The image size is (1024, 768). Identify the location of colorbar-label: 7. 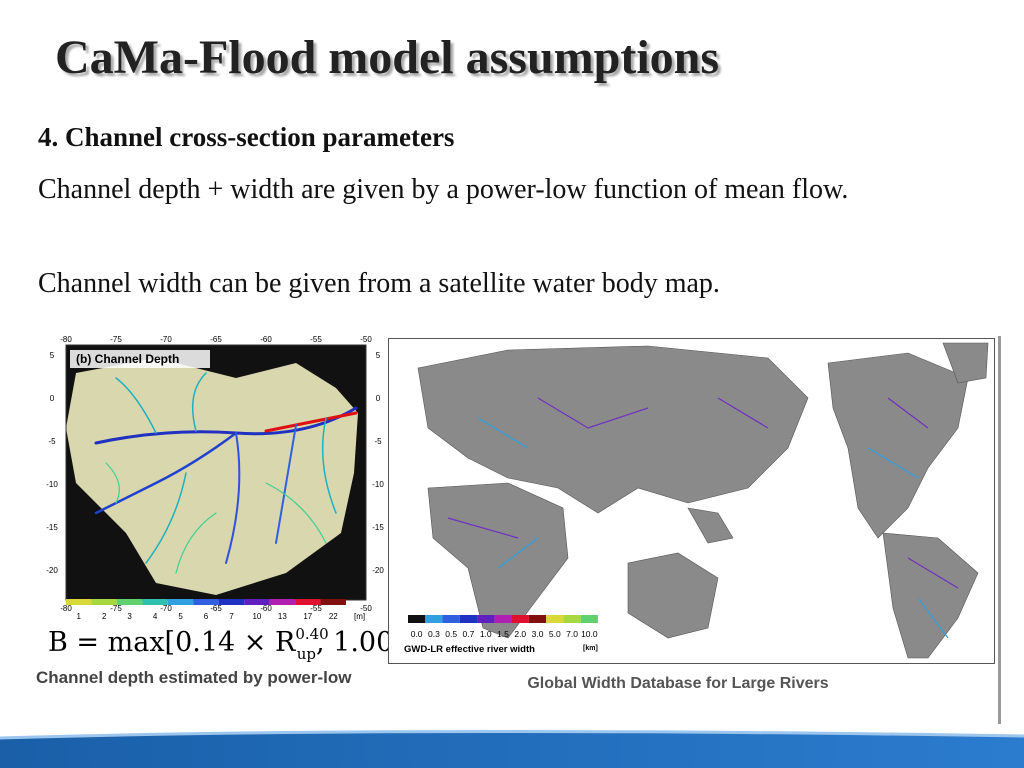
(231, 616).